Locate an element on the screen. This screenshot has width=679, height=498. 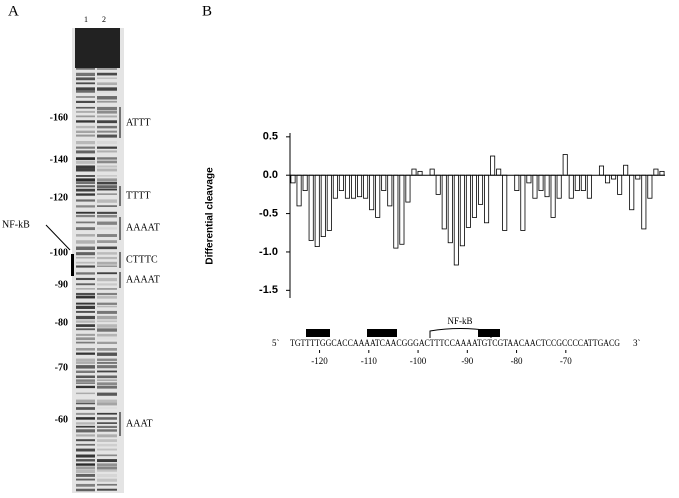
site-bar is located at coordinates (72, 265).